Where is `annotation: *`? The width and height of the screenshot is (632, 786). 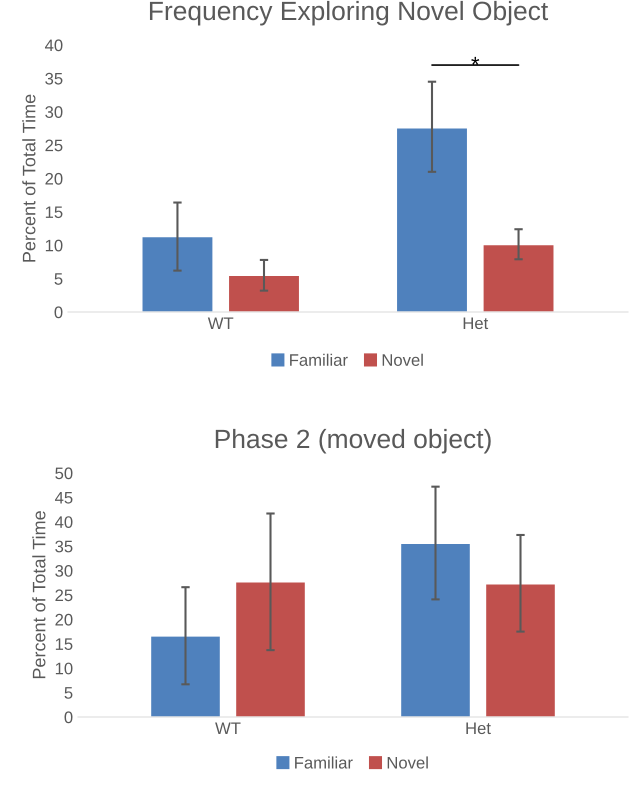 annotation: * is located at coordinates (475, 60).